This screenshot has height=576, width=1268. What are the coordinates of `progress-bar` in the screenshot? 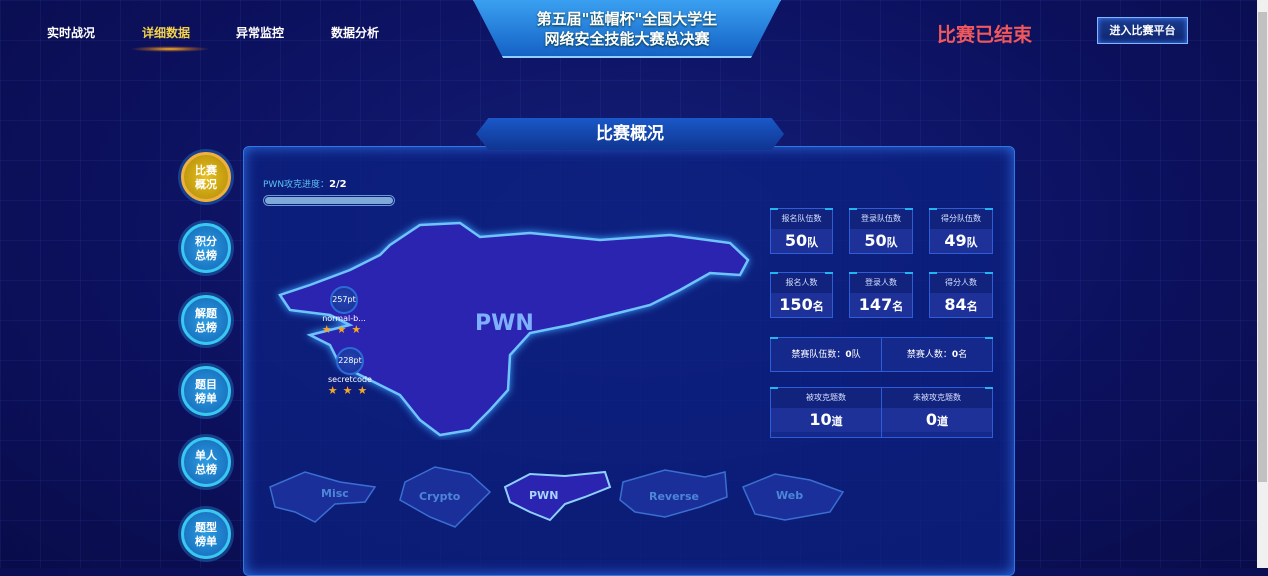 It's located at (329, 200).